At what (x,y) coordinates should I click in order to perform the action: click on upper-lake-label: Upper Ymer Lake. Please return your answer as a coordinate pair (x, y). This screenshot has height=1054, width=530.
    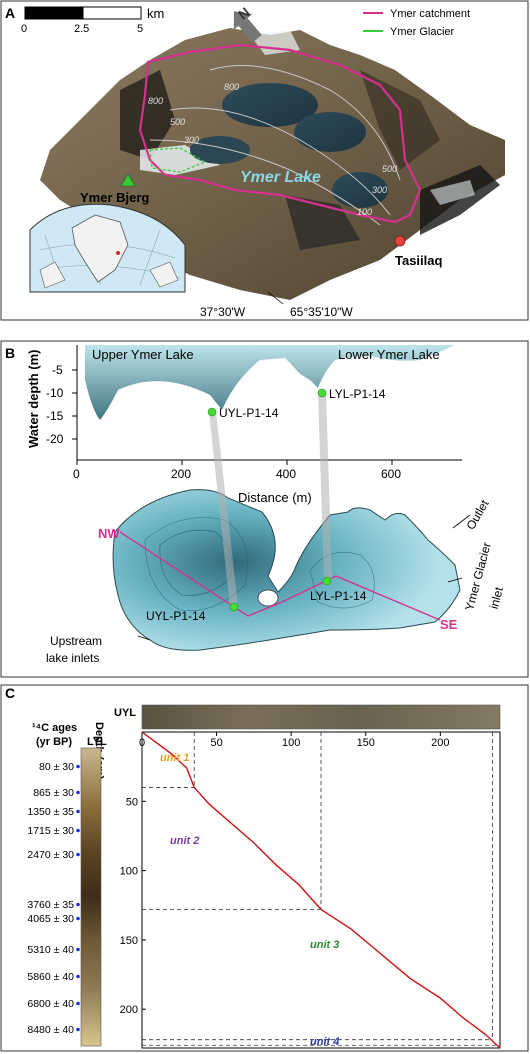
    Looking at the image, I should click on (143, 354).